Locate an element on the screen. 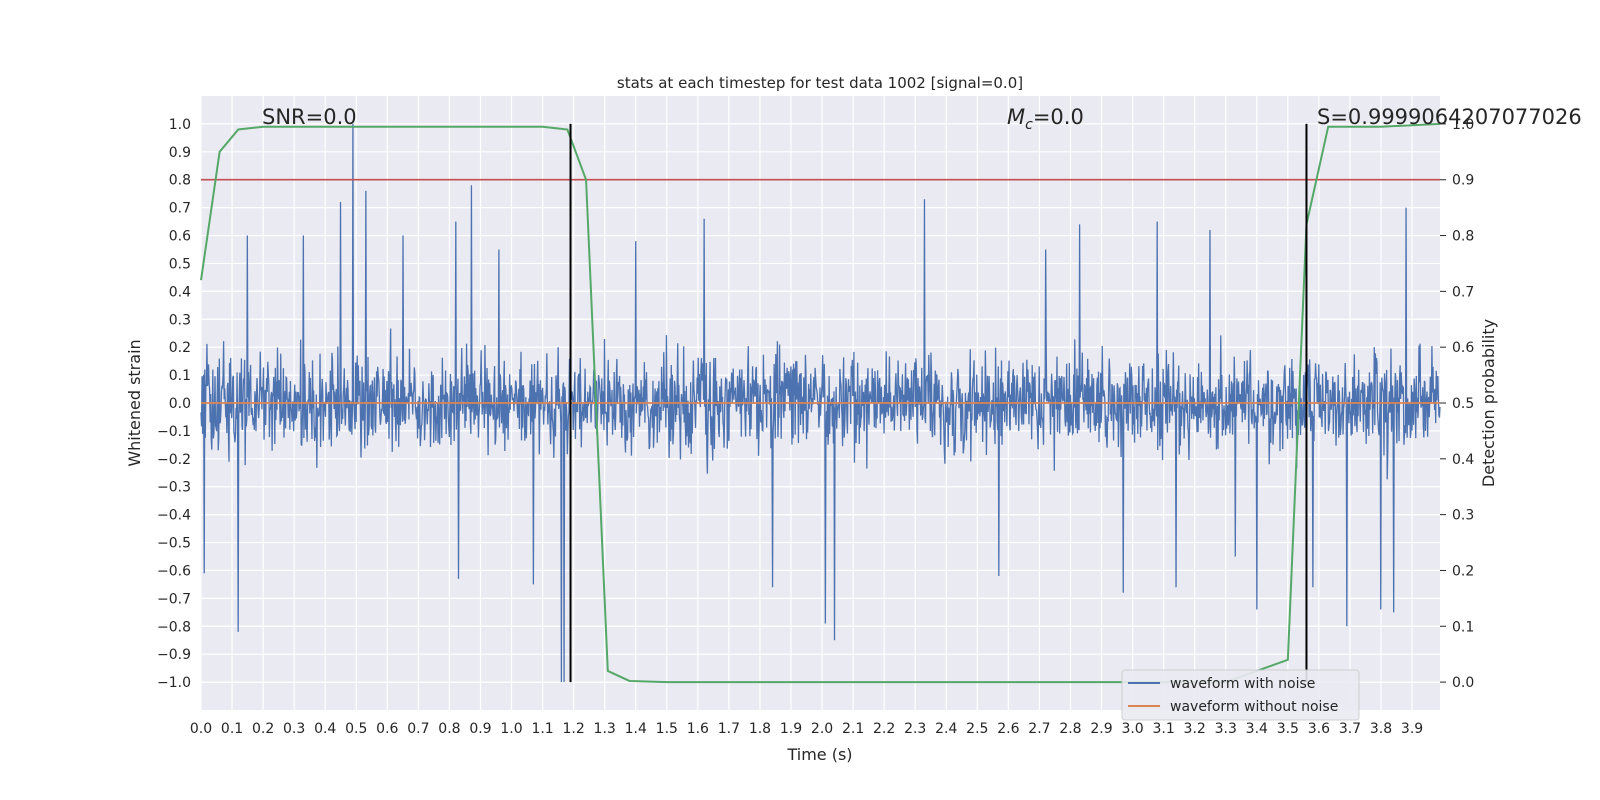  y-tick-label: −0.2 is located at coordinates (174, 460).